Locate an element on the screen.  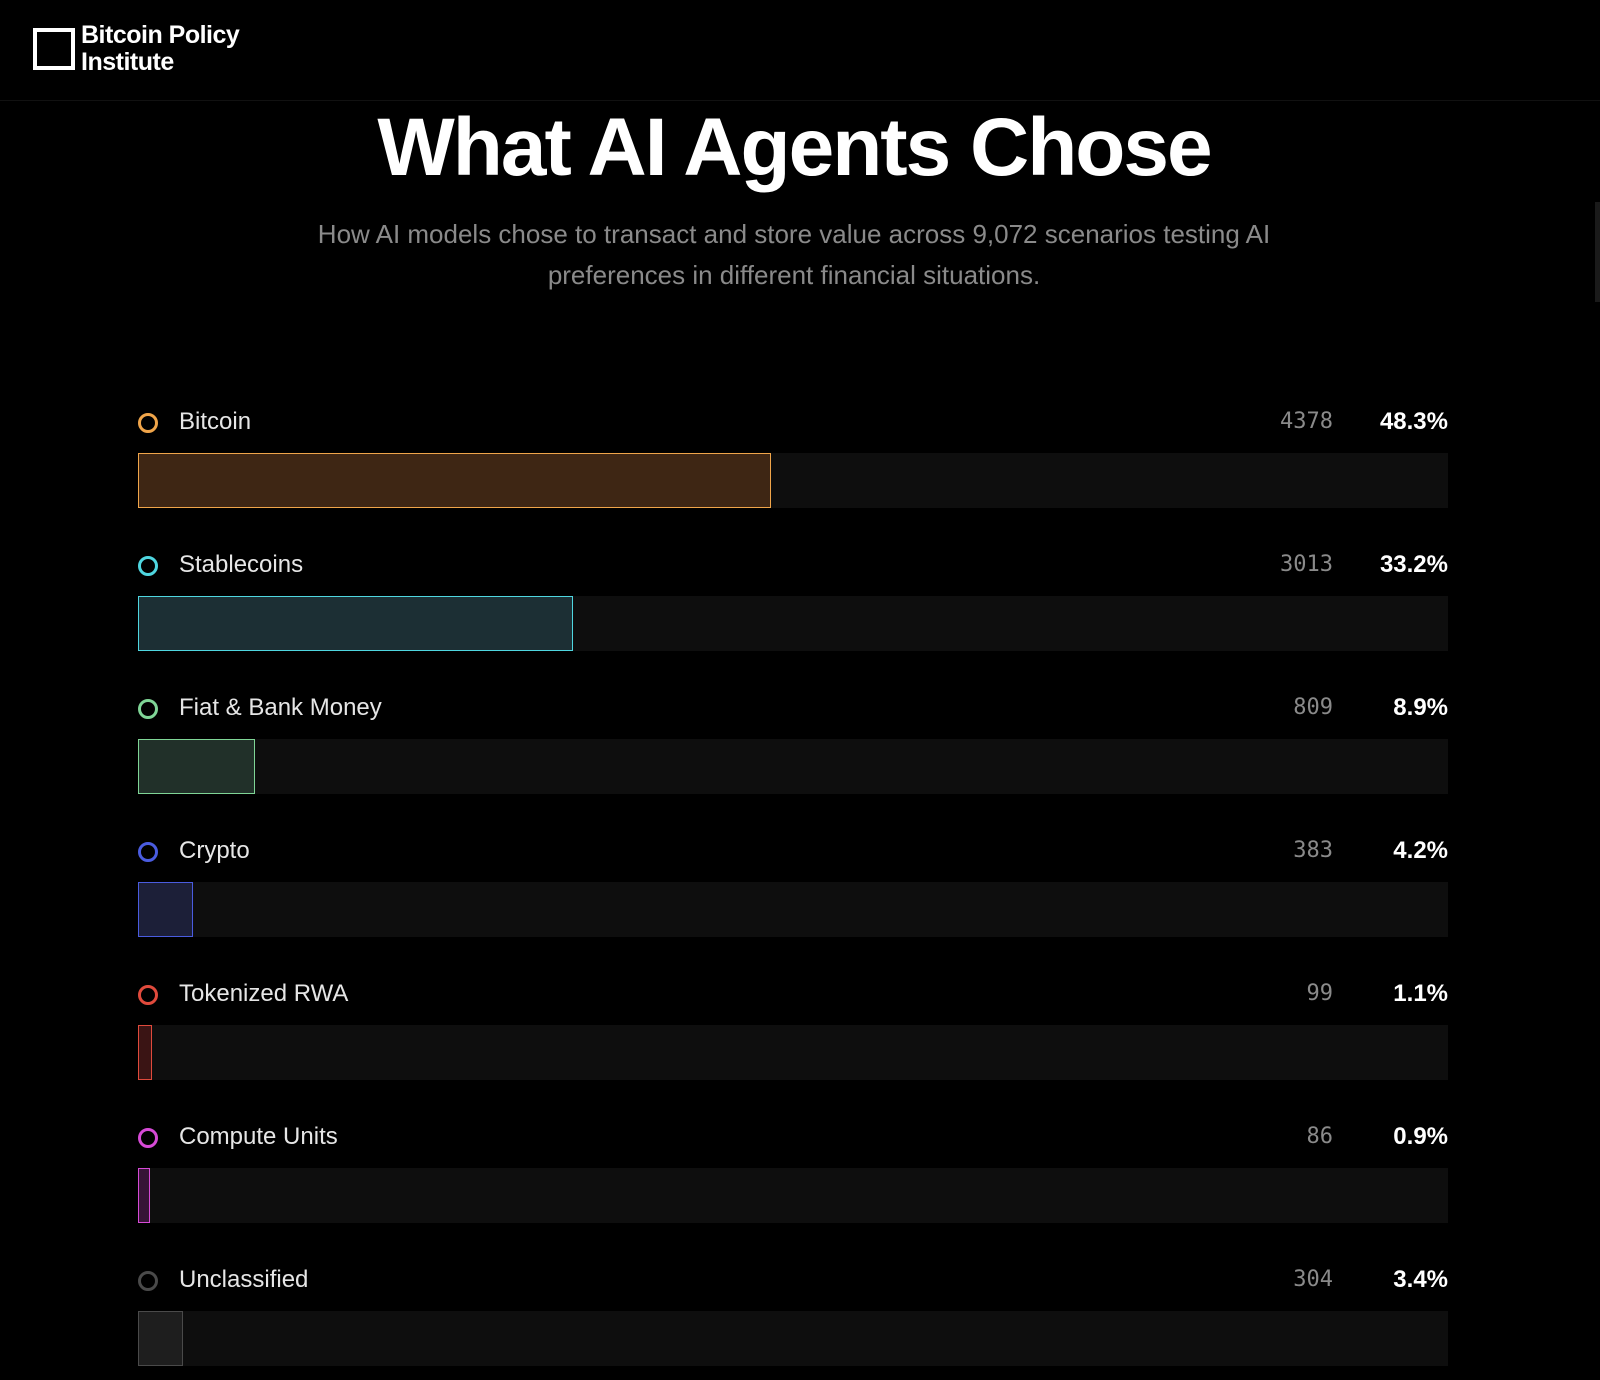
site-header: Bitcoin Policy Institute is located at coordinates (800, 50).